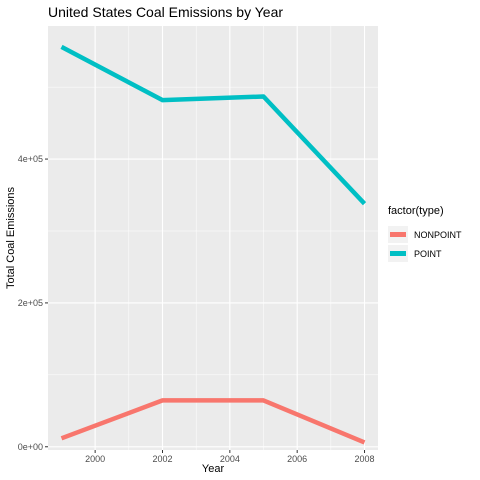 This screenshot has height=480, width=480. What do you see at coordinates (30, 159) in the screenshot?
I see `y-tick-label: 4e+05` at bounding box center [30, 159].